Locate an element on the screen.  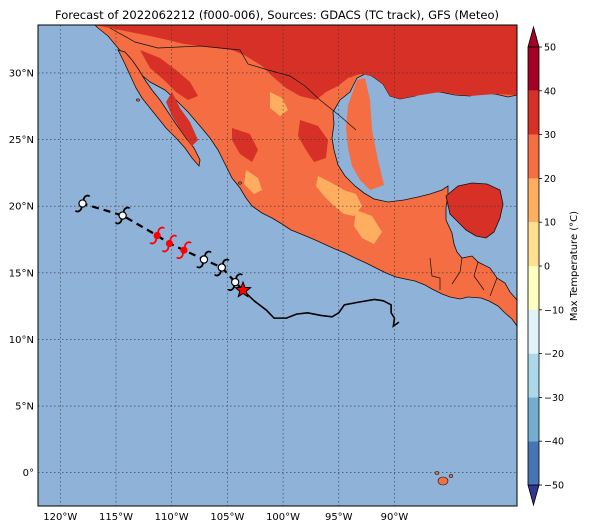
colorbar-tick-label: 10 is located at coordinates (550, 223).